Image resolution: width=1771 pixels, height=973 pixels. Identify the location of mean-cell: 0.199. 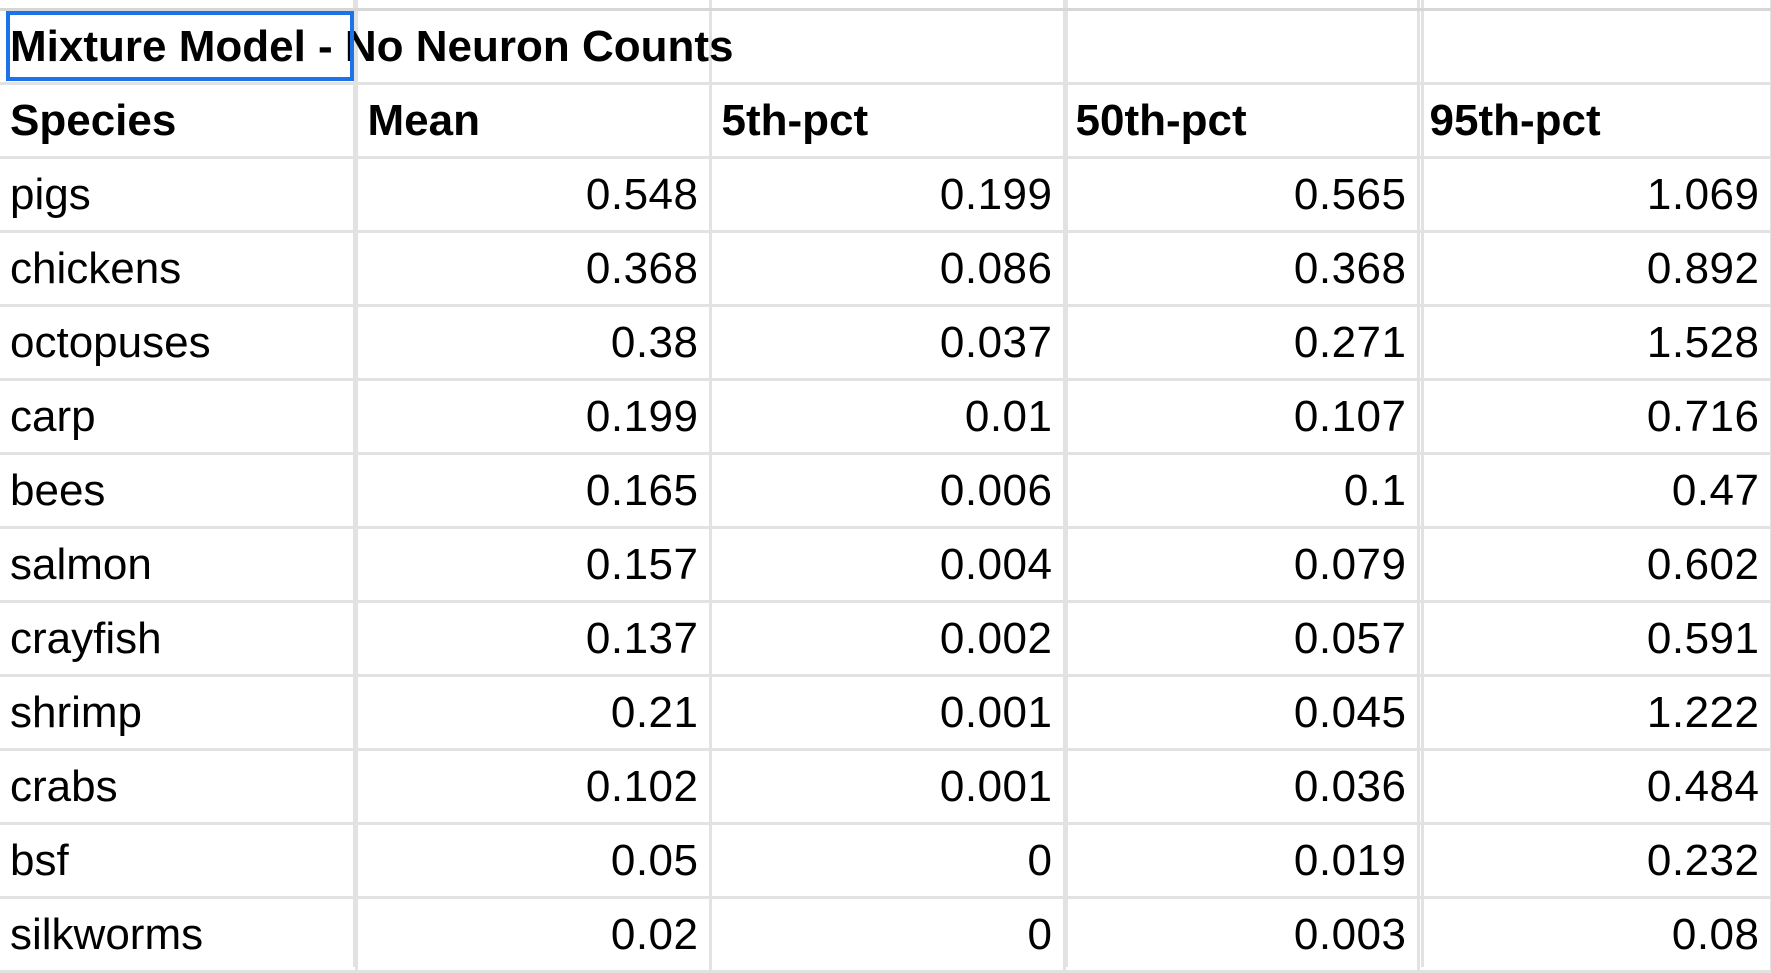
(534, 417).